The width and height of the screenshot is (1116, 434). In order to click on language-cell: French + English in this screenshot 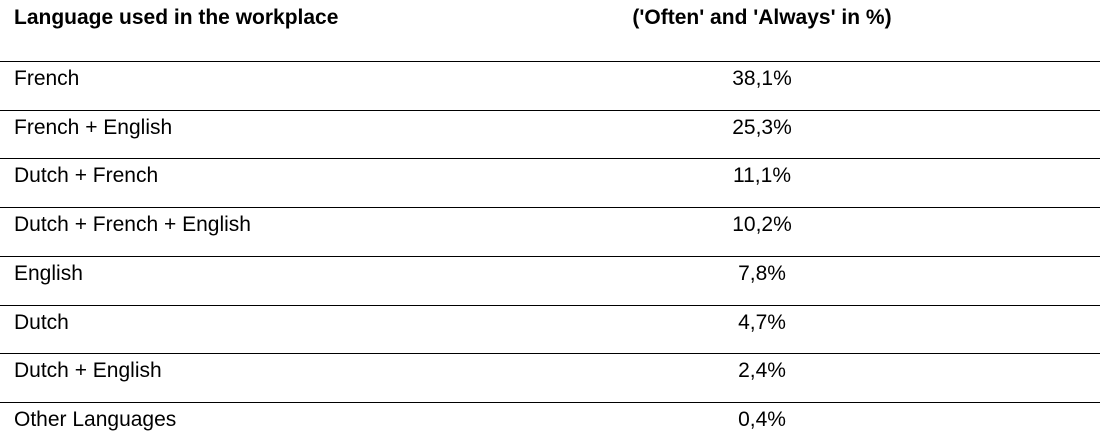, I will do `click(93, 127)`.